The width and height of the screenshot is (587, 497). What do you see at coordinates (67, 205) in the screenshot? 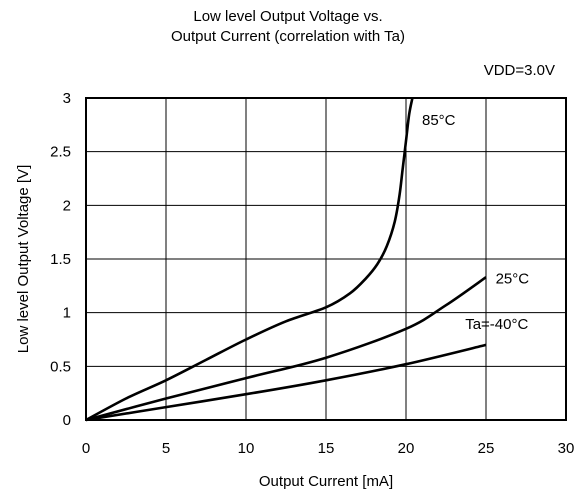
I see `y-tick-label: 2` at bounding box center [67, 205].